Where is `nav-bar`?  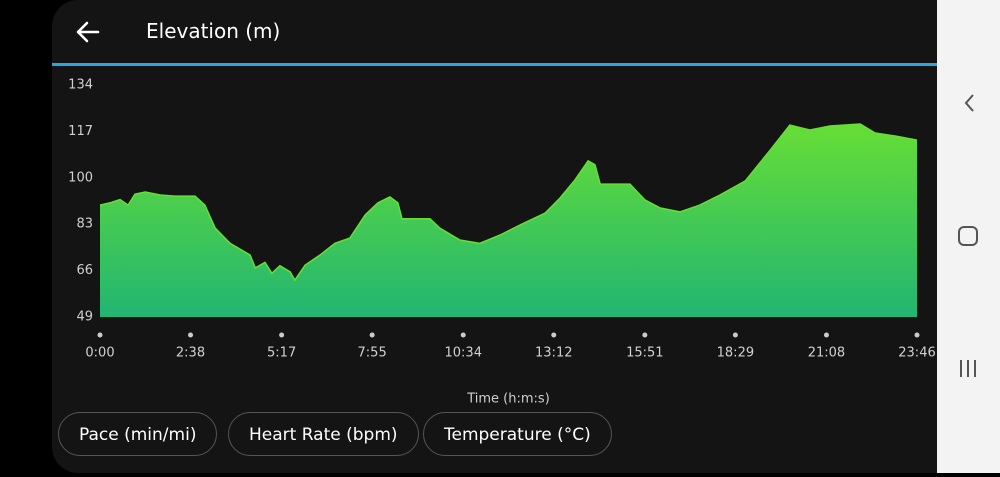 nav-bar is located at coordinates (968, 236).